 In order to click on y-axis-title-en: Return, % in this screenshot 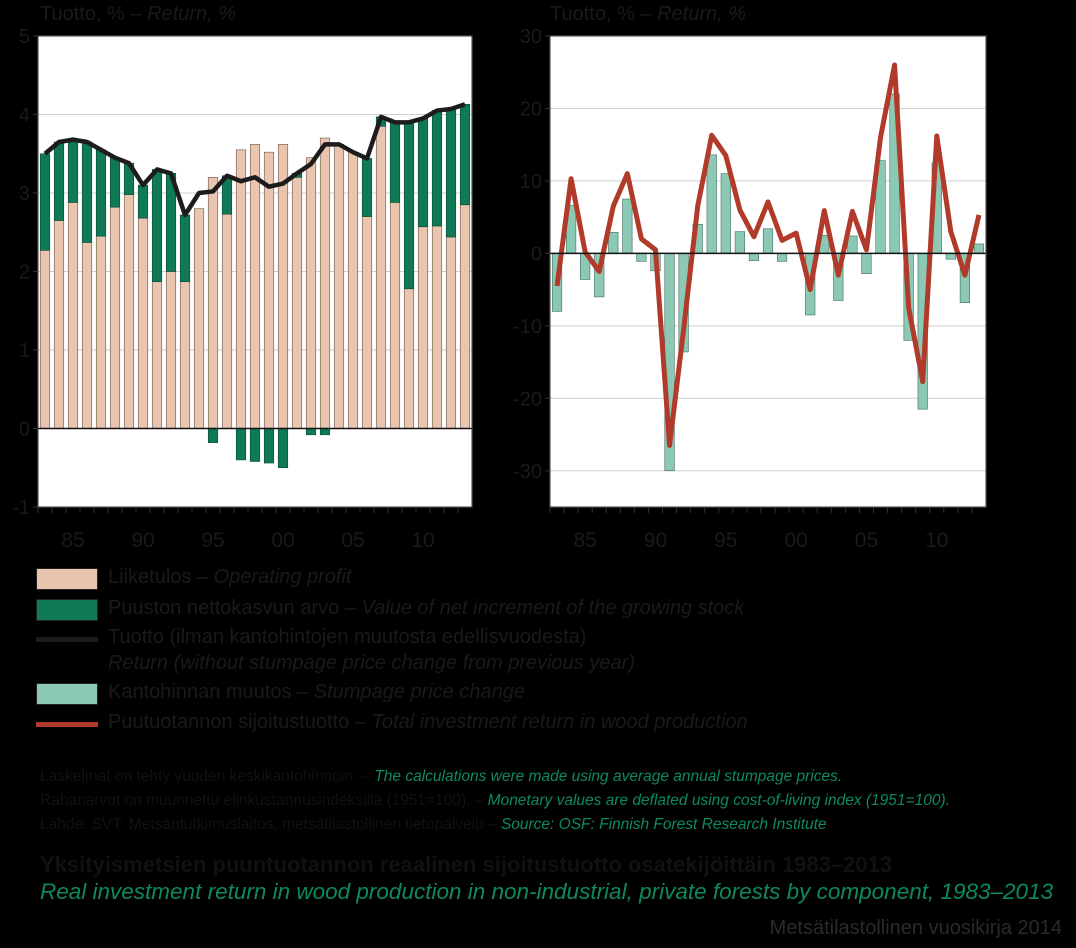, I will do `click(191, 14)`.